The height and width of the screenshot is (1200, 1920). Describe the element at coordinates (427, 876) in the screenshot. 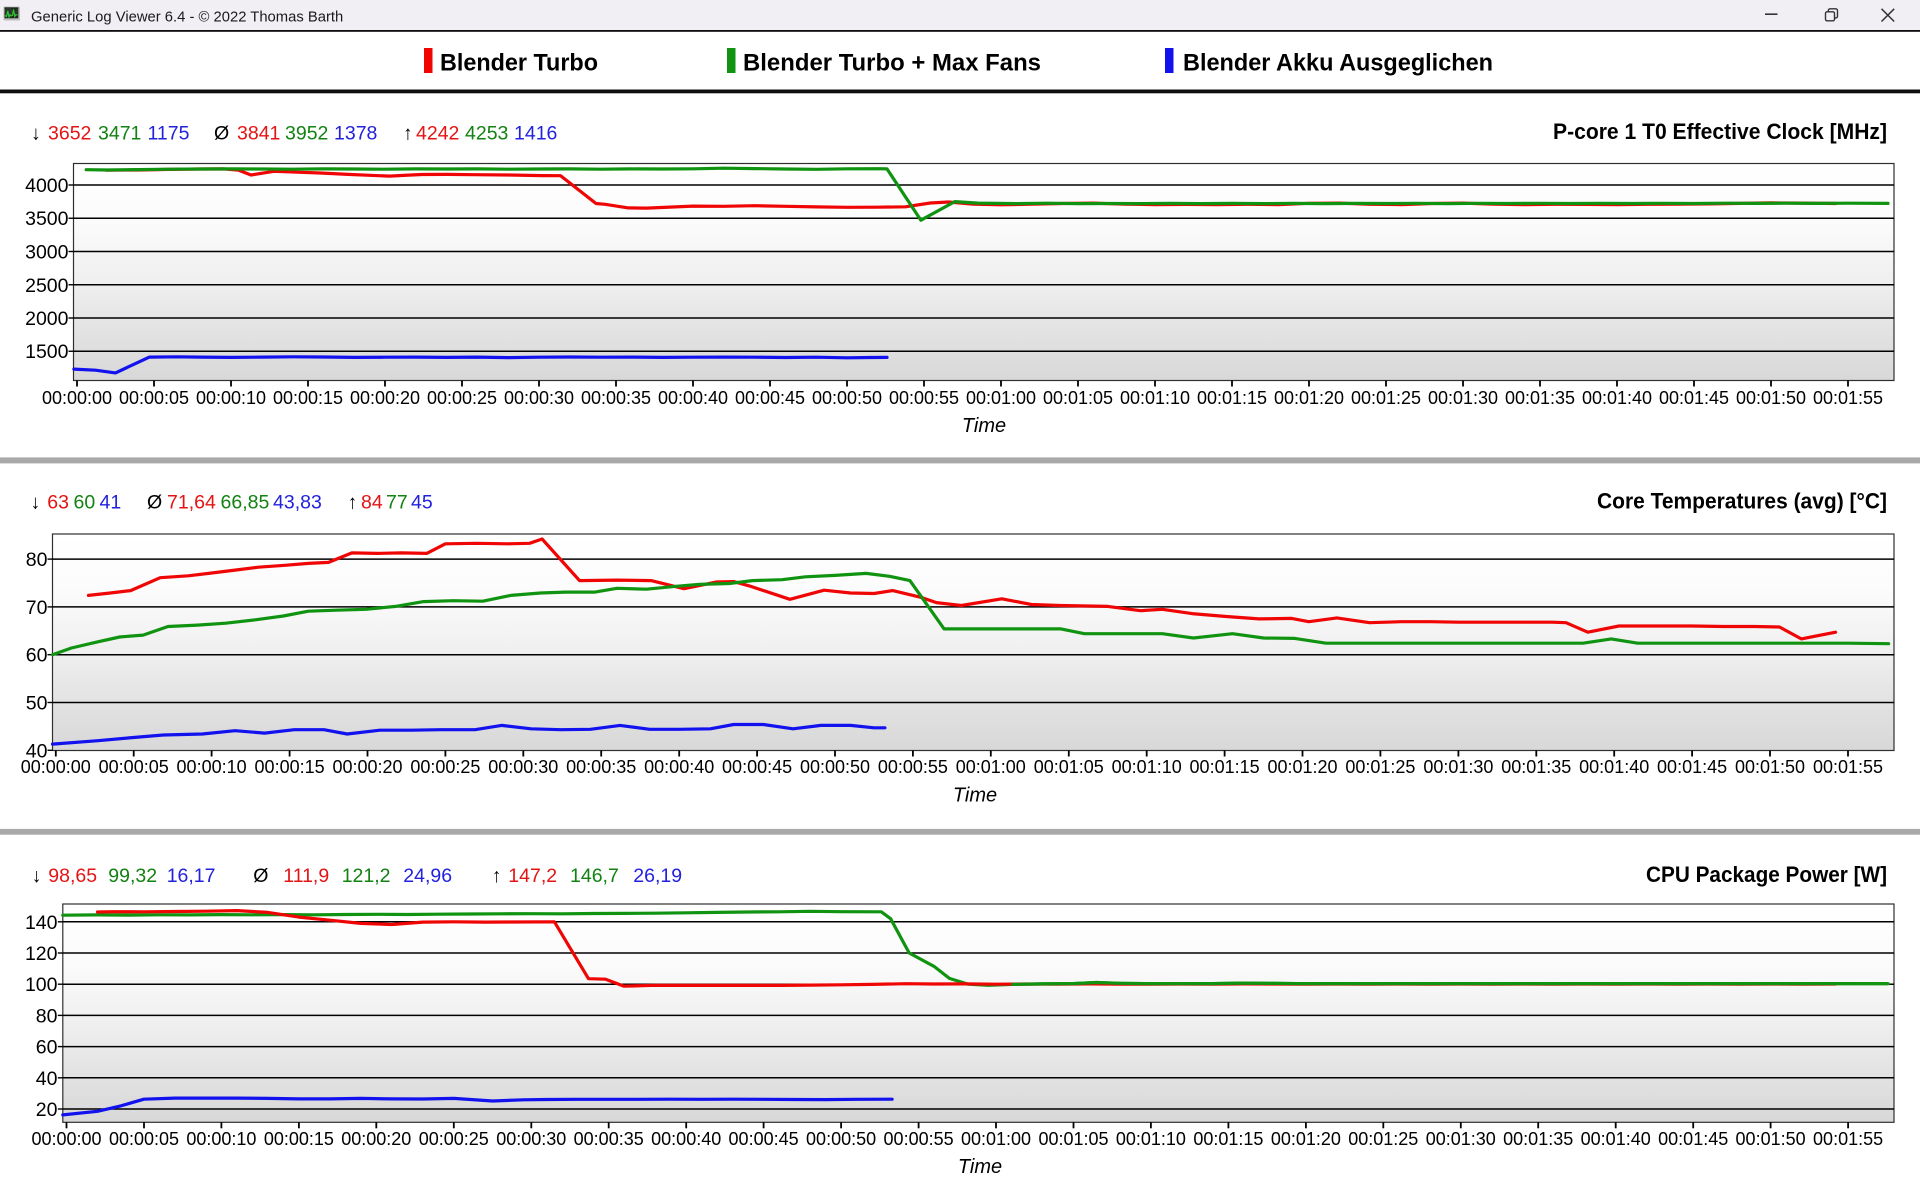

I see `svg-text: 24,96` at that location.